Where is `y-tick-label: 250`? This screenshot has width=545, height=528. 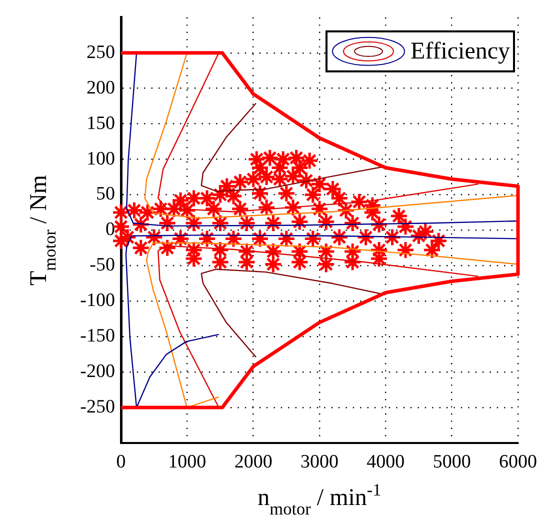 y-tick-label: 250 is located at coordinates (100, 52).